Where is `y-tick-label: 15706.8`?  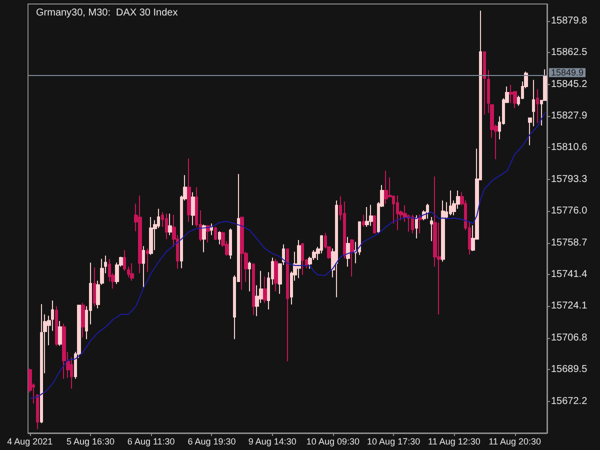 y-tick-label: 15706.8 is located at coordinates (569, 338).